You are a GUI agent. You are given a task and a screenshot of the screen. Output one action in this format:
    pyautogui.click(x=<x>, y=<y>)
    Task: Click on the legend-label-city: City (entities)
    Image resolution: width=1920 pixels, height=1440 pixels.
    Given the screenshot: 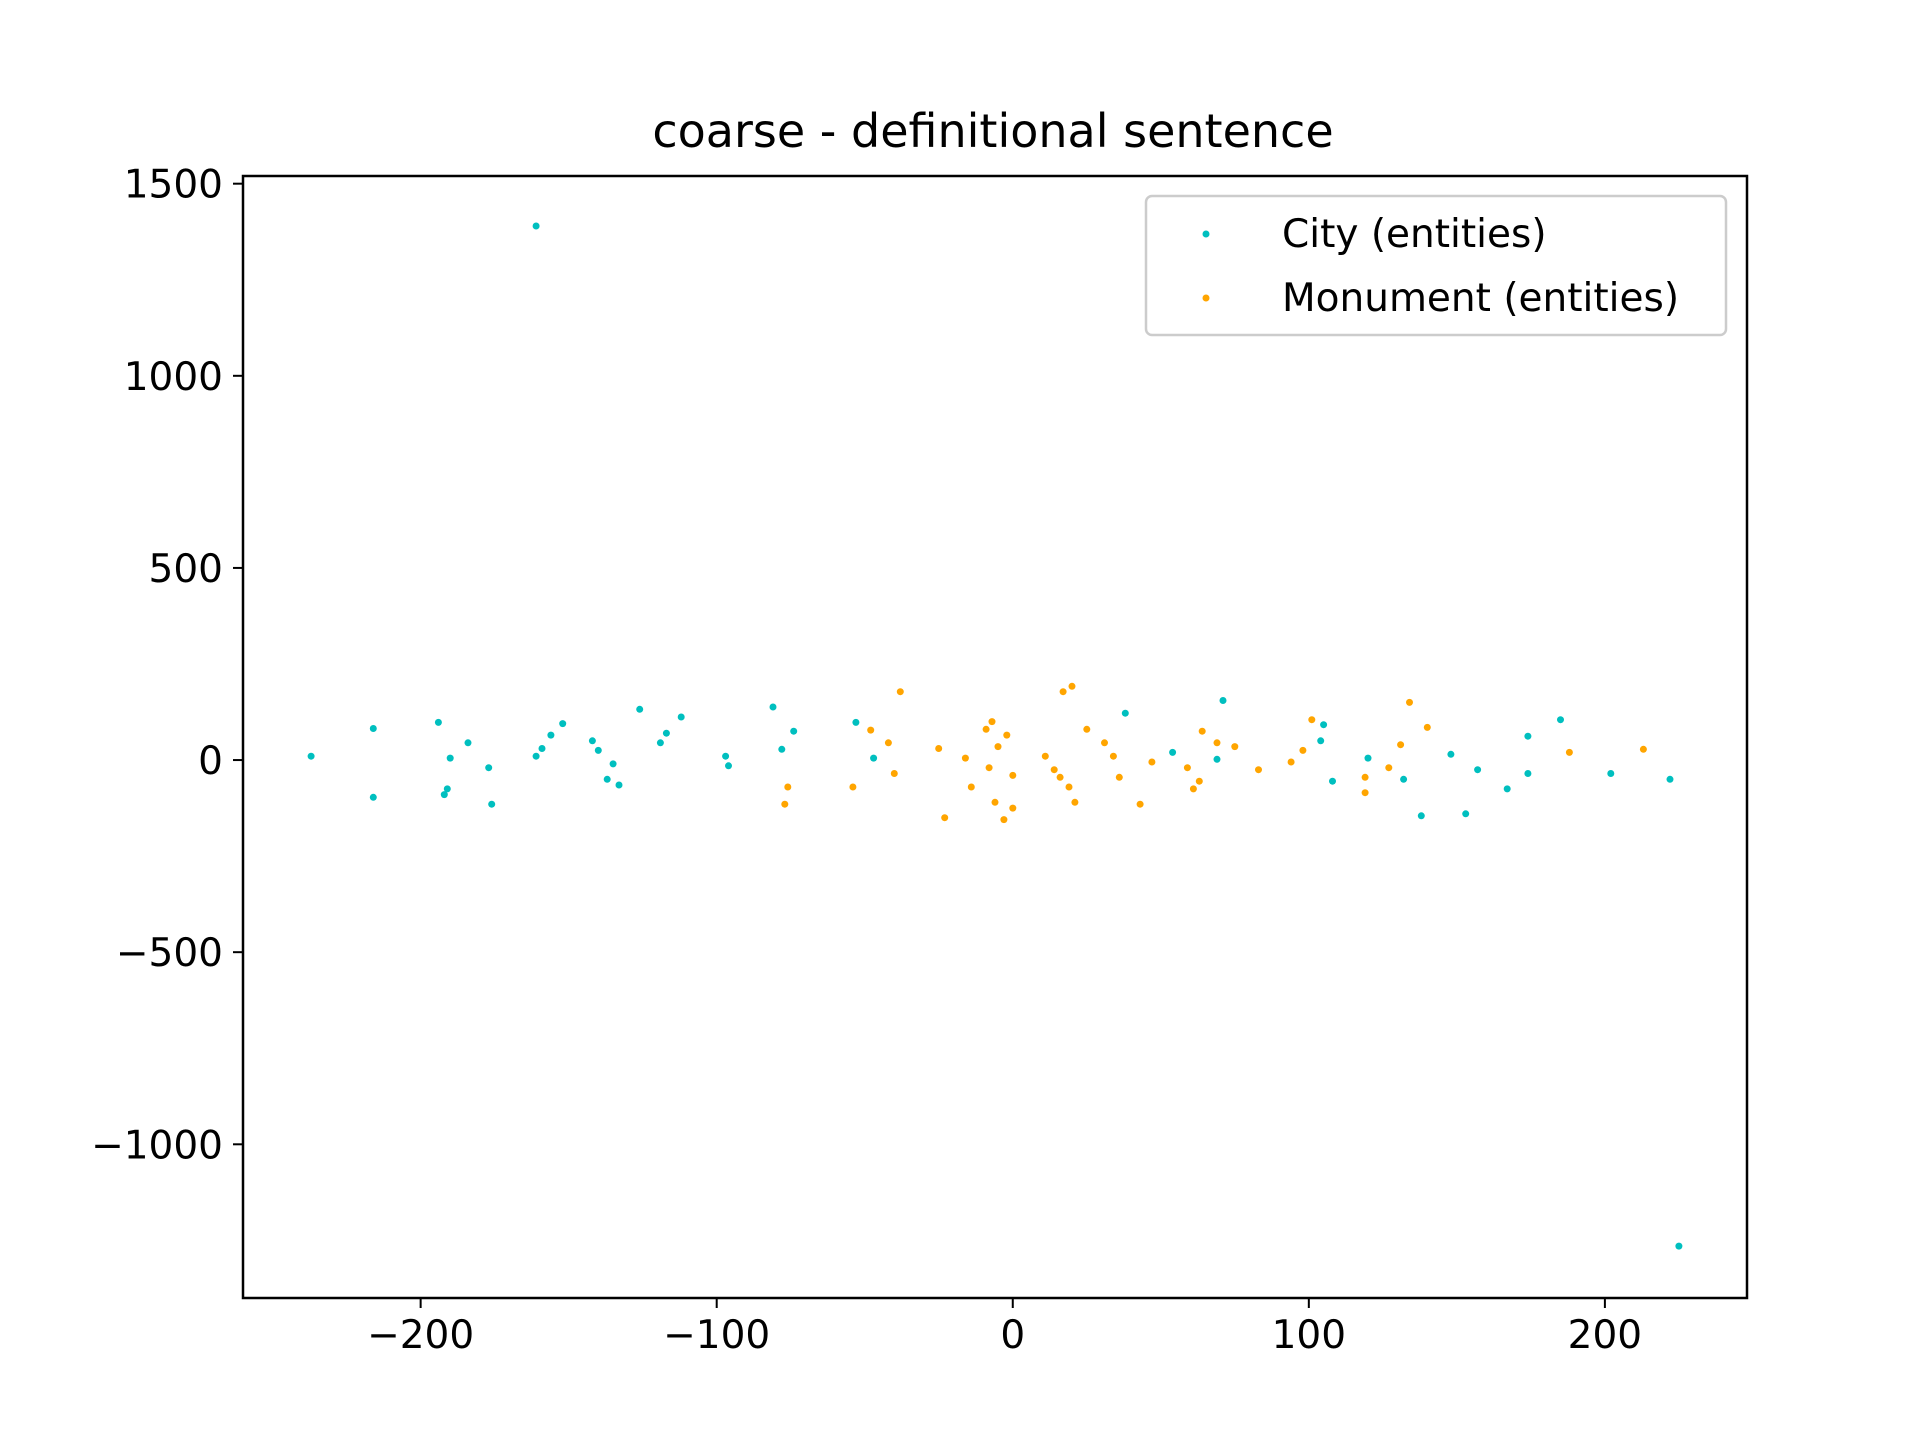 What is the action you would take?
    pyautogui.click(x=1414, y=234)
    